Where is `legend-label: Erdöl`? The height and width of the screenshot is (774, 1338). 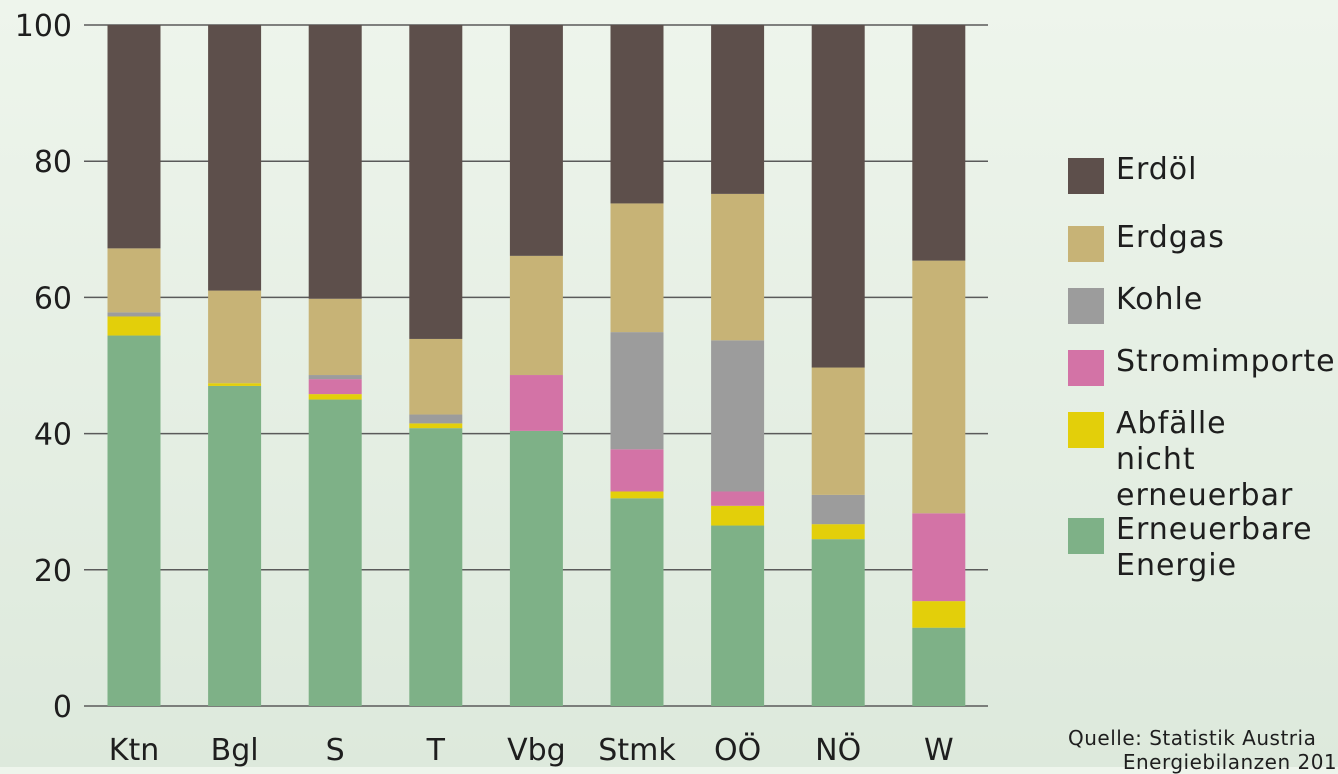
legend-label: Erdöl is located at coordinates (1157, 169).